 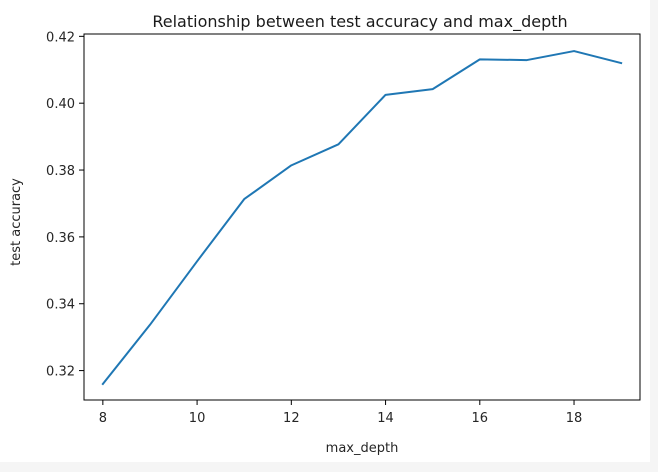 What do you see at coordinates (60, 37) in the screenshot?
I see `y-tick-label: 0.42` at bounding box center [60, 37].